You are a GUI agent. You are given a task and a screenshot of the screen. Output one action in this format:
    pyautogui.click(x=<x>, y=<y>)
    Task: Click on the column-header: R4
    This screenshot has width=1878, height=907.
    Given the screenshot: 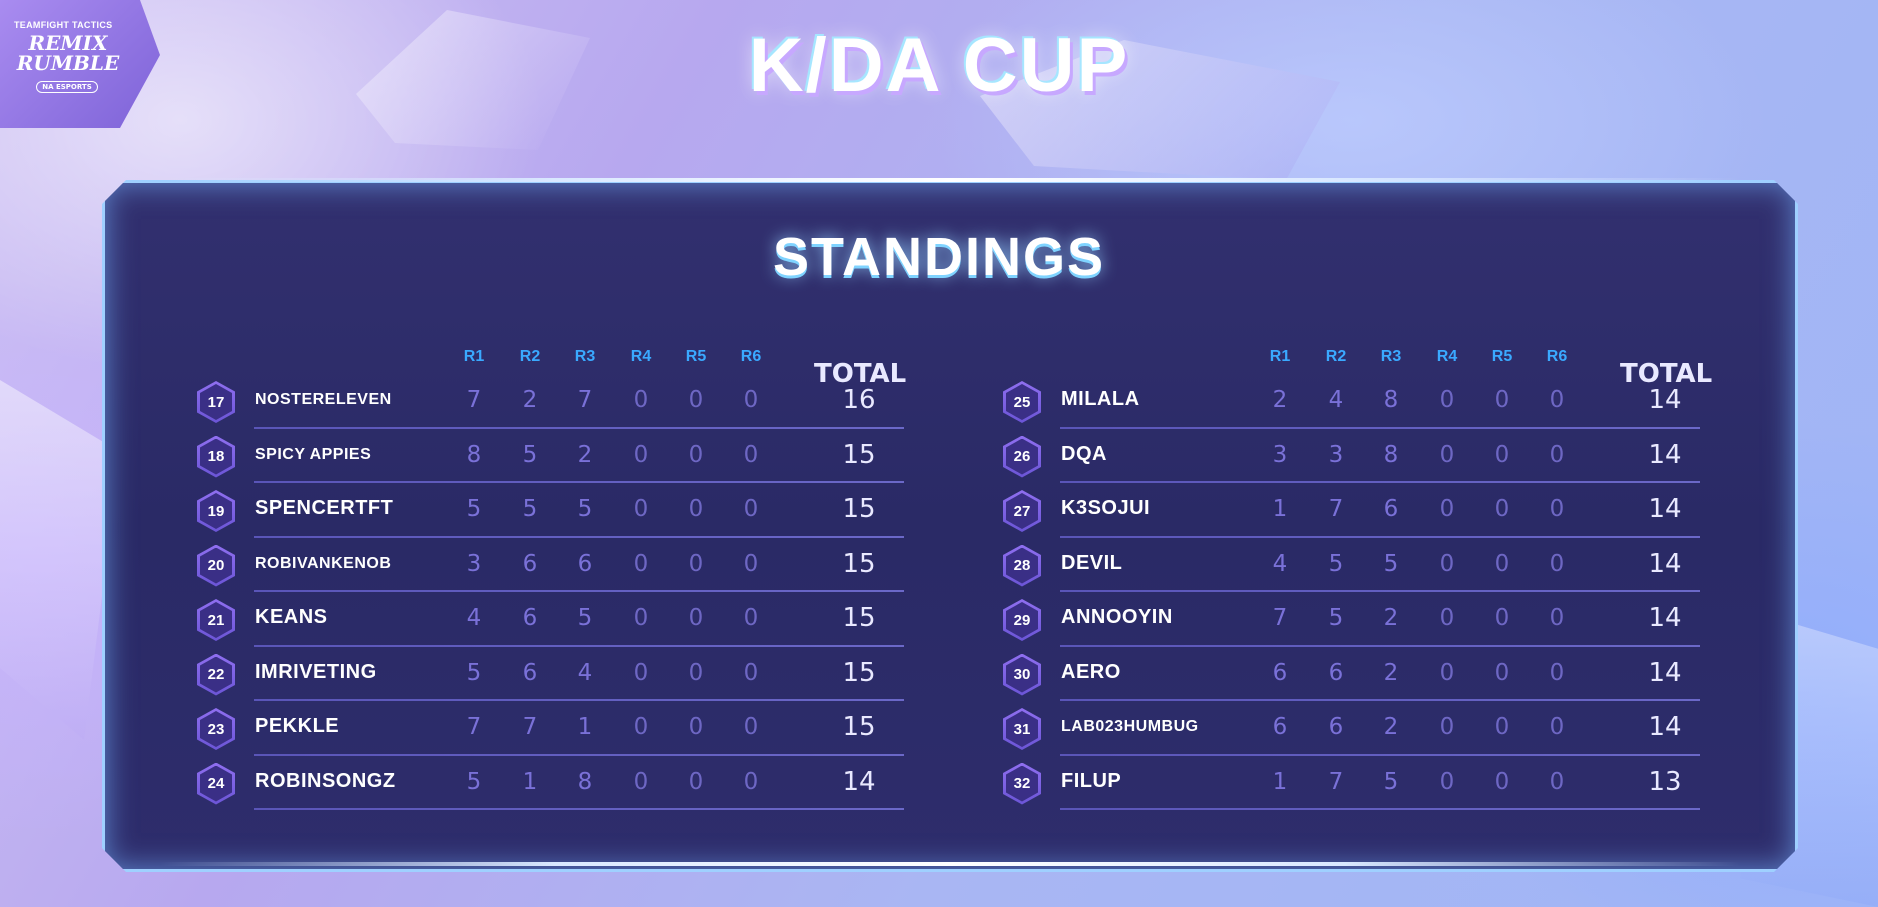 What is the action you would take?
    pyautogui.click(x=1447, y=356)
    